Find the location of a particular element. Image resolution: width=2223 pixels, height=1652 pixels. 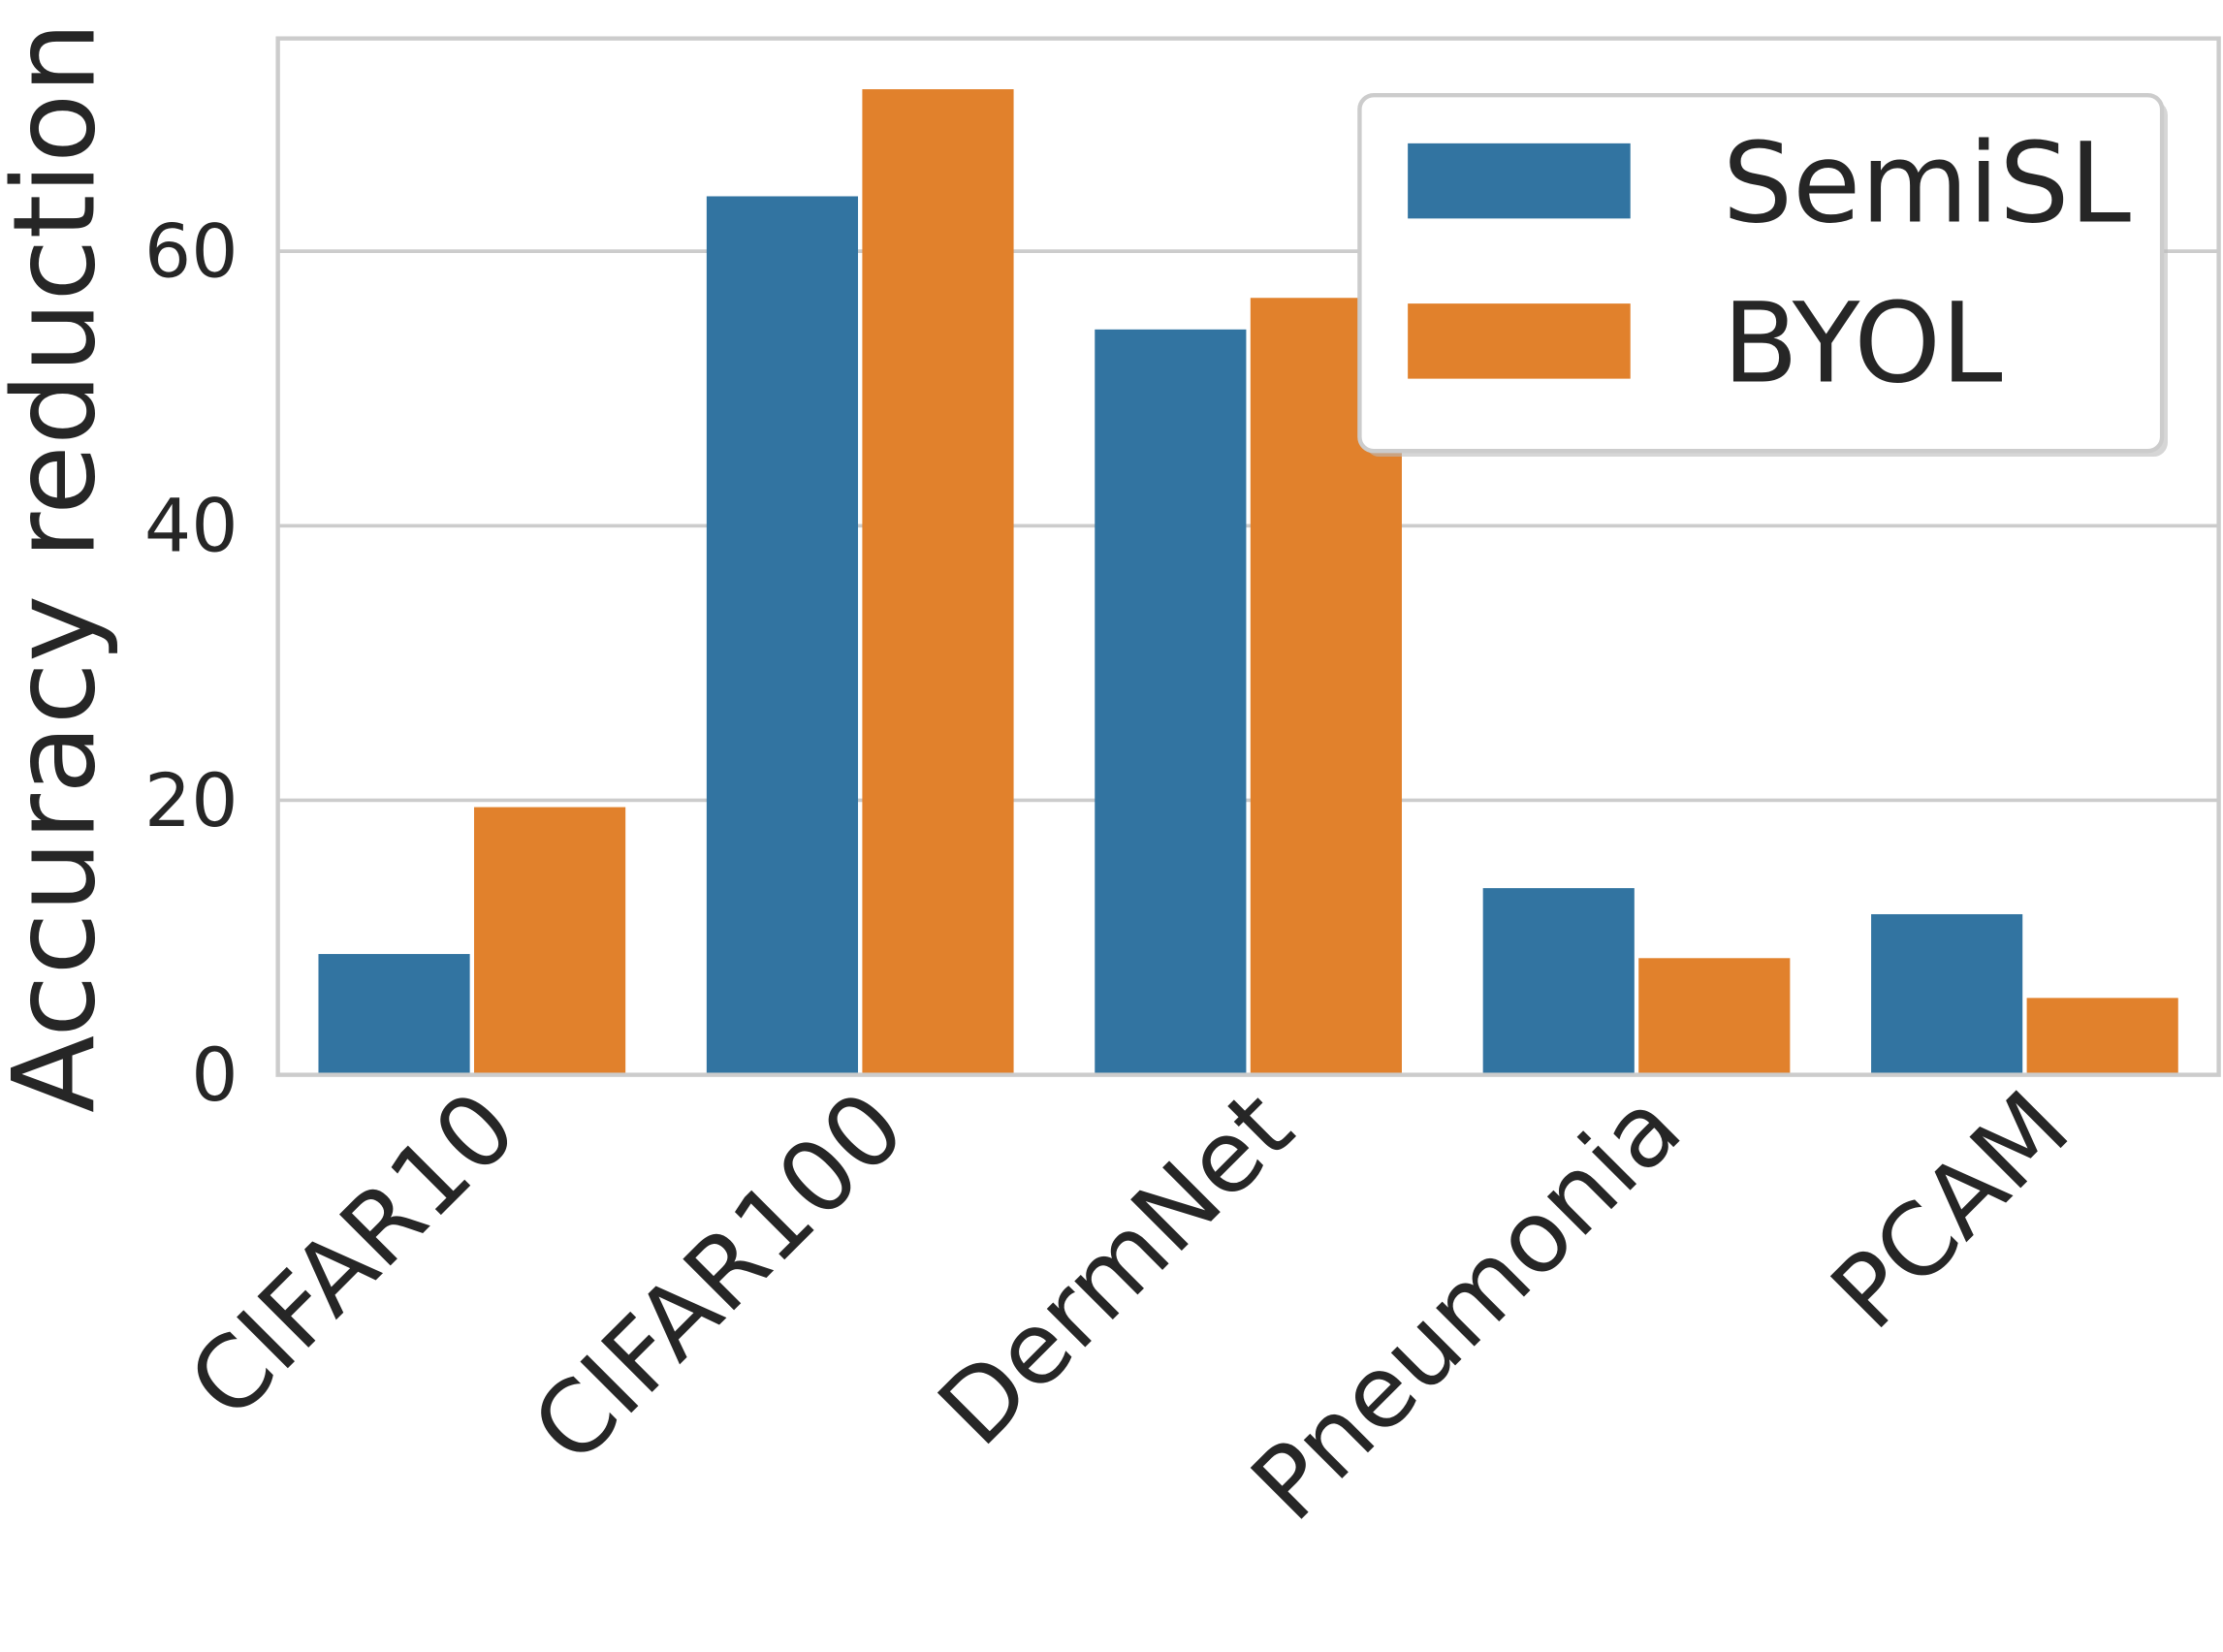

legend: SemiSL BYOL is located at coordinates (1763, 275).